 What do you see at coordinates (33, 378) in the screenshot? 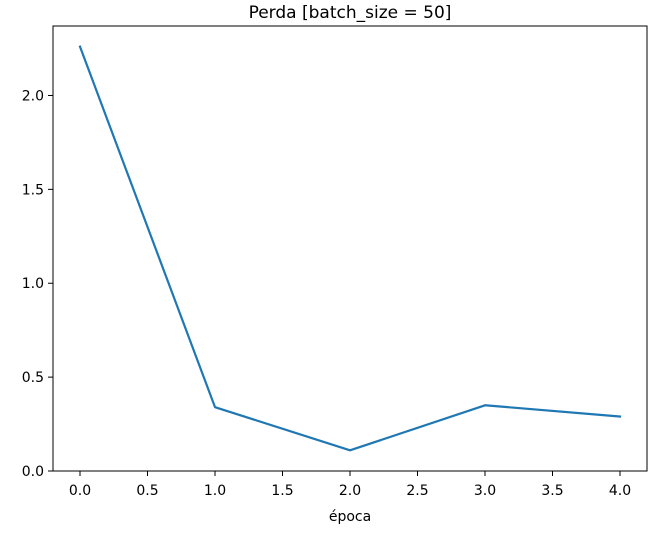
I see `y-tick-label: 0.5` at bounding box center [33, 378].